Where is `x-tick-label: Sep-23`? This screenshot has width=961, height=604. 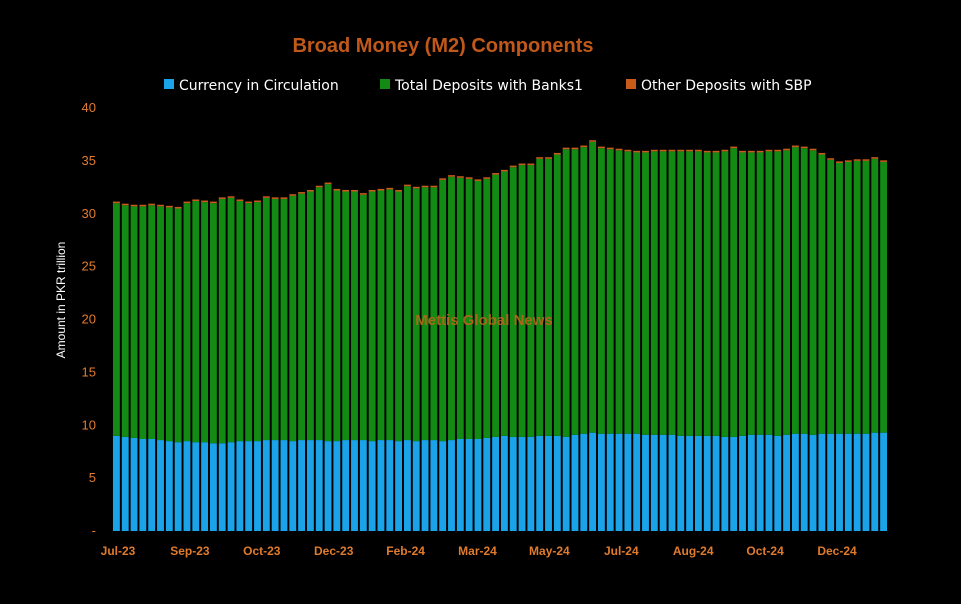 x-tick-label: Sep-23 is located at coordinates (190, 551).